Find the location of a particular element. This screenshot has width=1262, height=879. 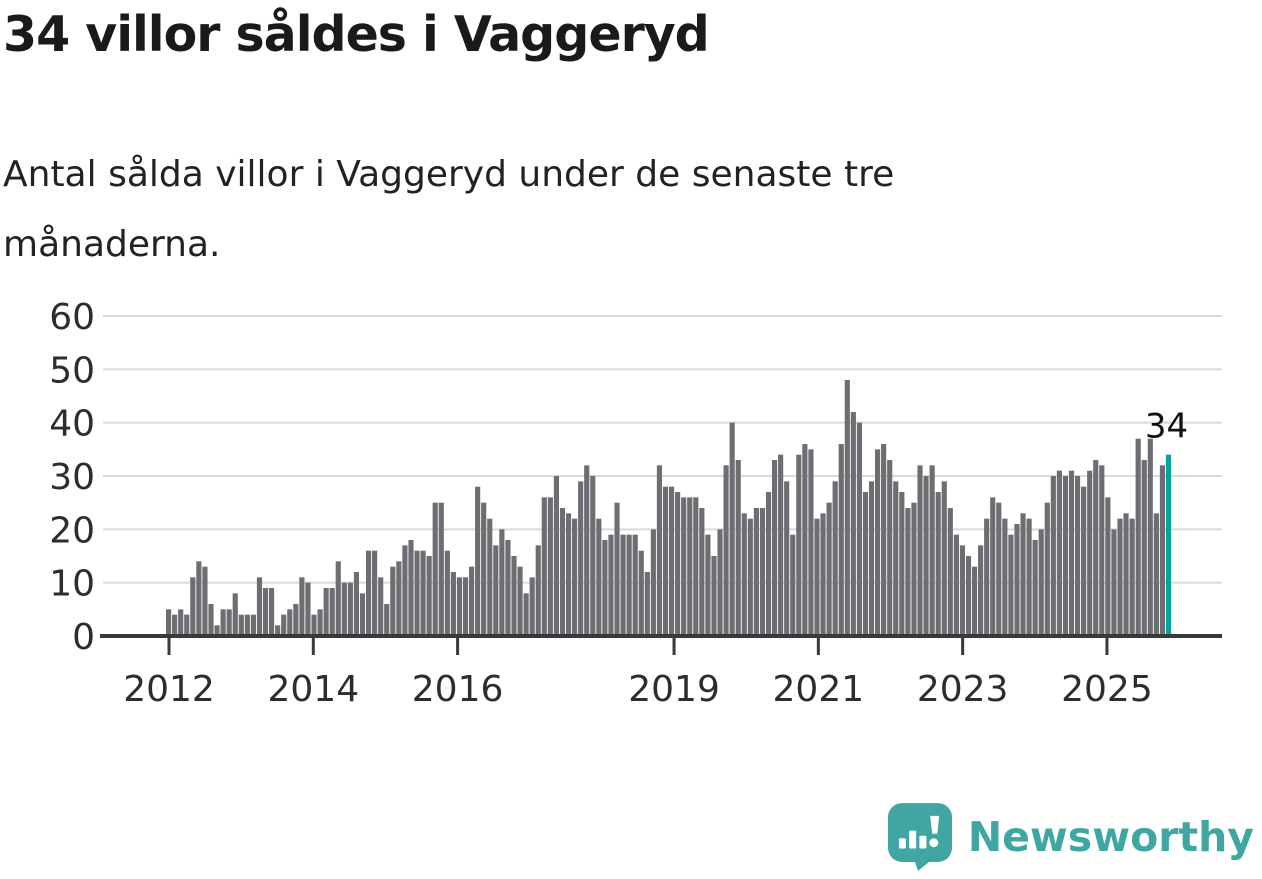

y-axis-tick-label: 50 is located at coordinates (72, 370).